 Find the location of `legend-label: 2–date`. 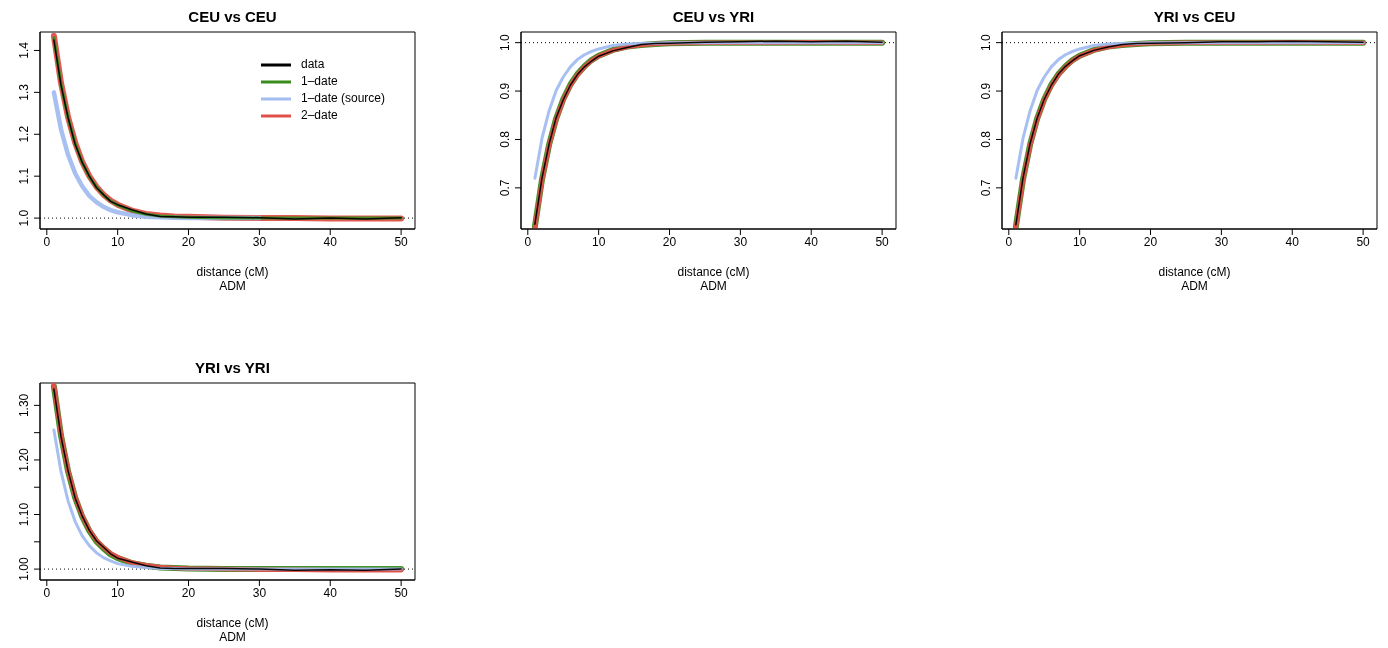

legend-label: 2–date is located at coordinates (319, 115).